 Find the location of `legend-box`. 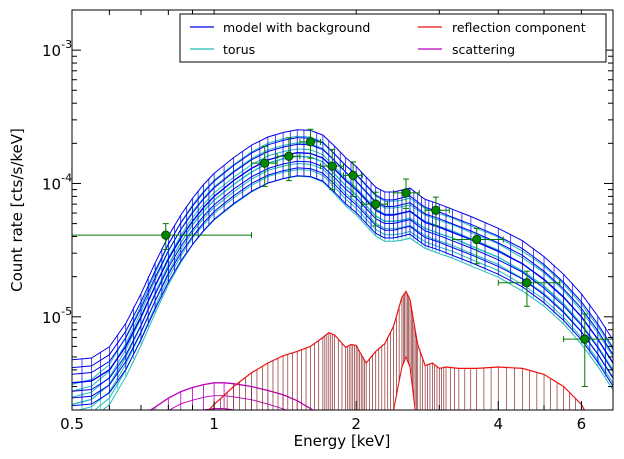

legend-box is located at coordinates (393, 38).